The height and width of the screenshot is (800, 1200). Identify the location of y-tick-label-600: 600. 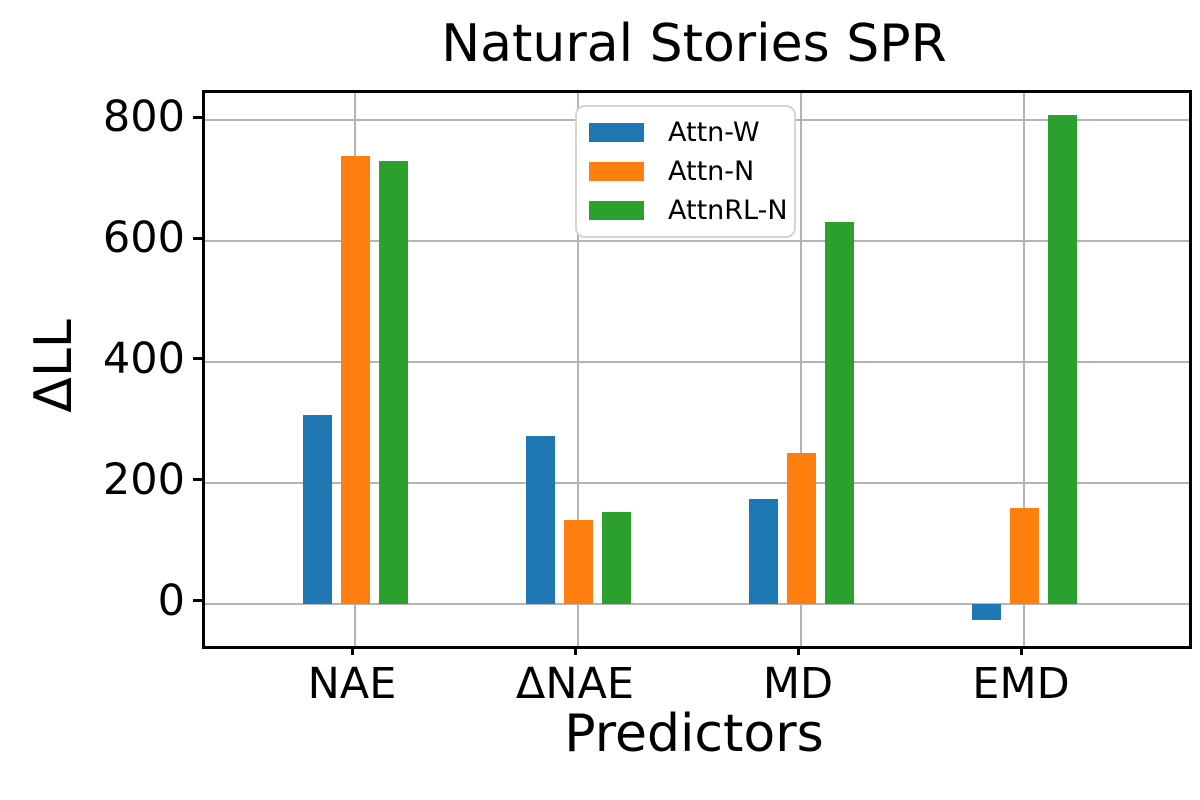
(143, 238).